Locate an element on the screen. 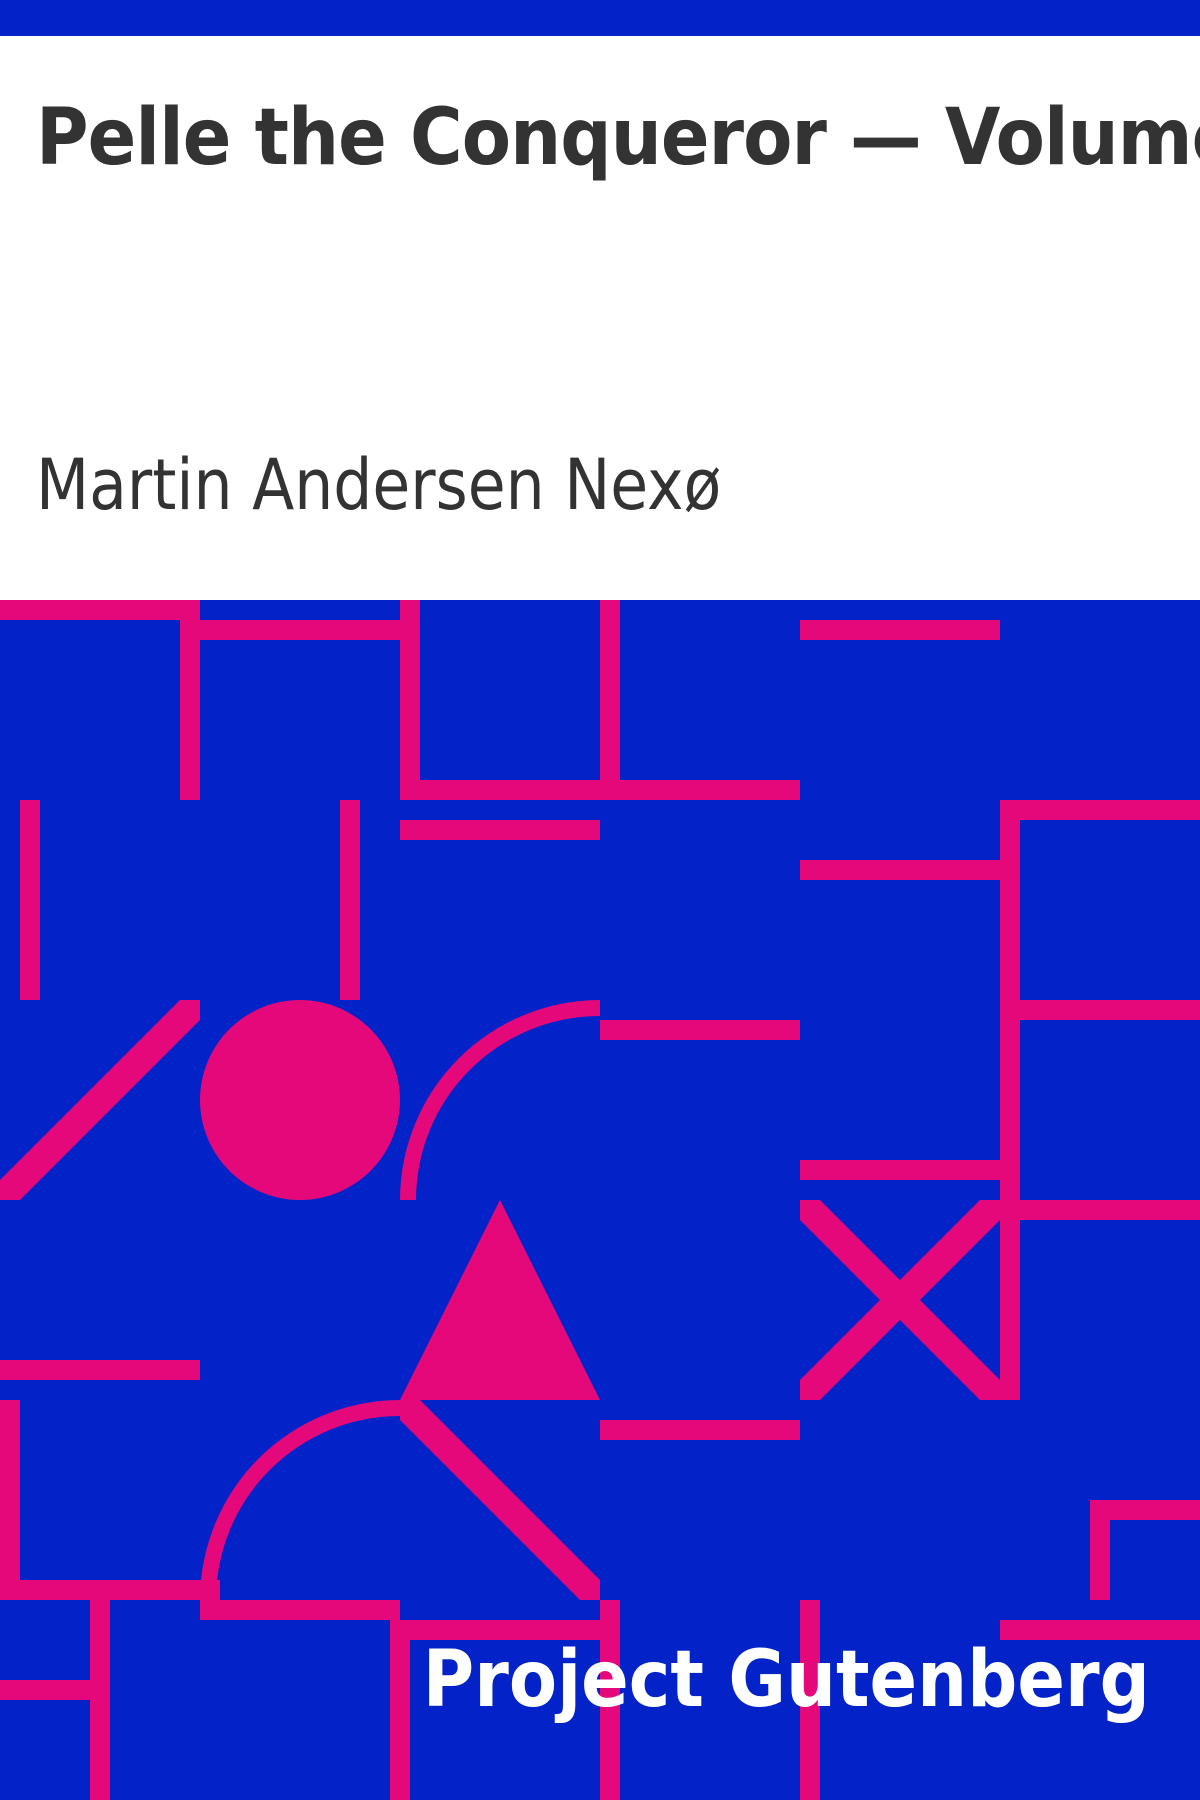 This screenshot has width=1200, height=1800. book-title: Pelle the Conqueror — Volume 03 is located at coordinates (618, 138).